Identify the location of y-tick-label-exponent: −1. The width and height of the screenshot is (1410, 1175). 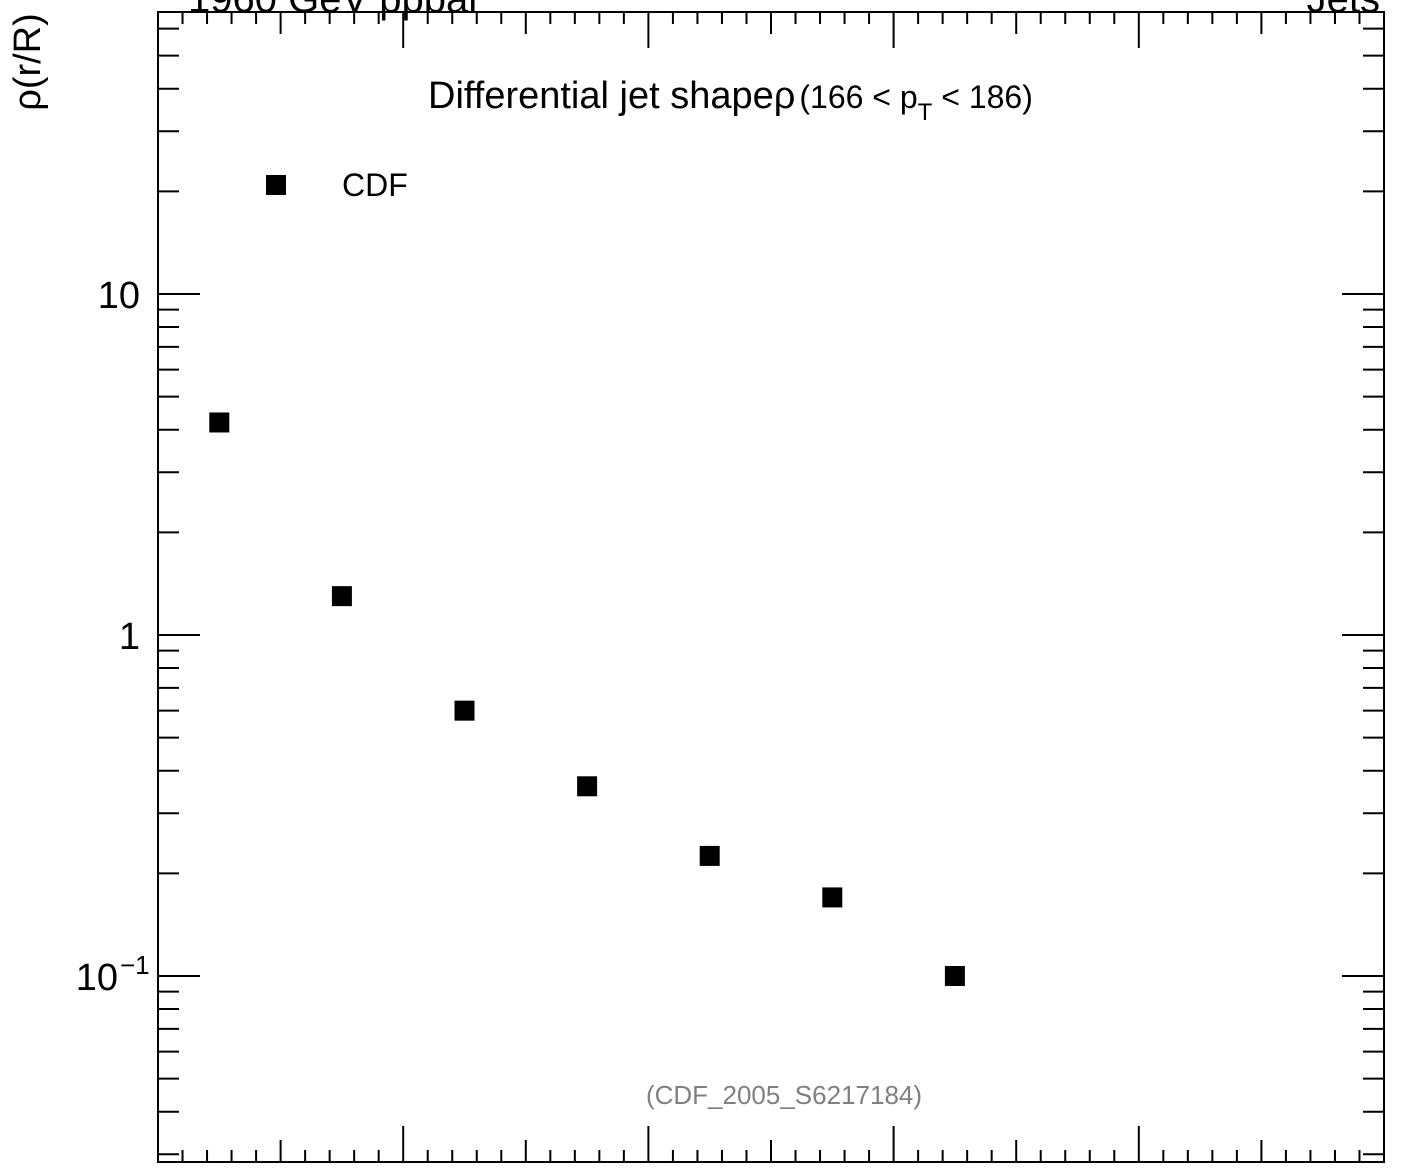
(135, 965).